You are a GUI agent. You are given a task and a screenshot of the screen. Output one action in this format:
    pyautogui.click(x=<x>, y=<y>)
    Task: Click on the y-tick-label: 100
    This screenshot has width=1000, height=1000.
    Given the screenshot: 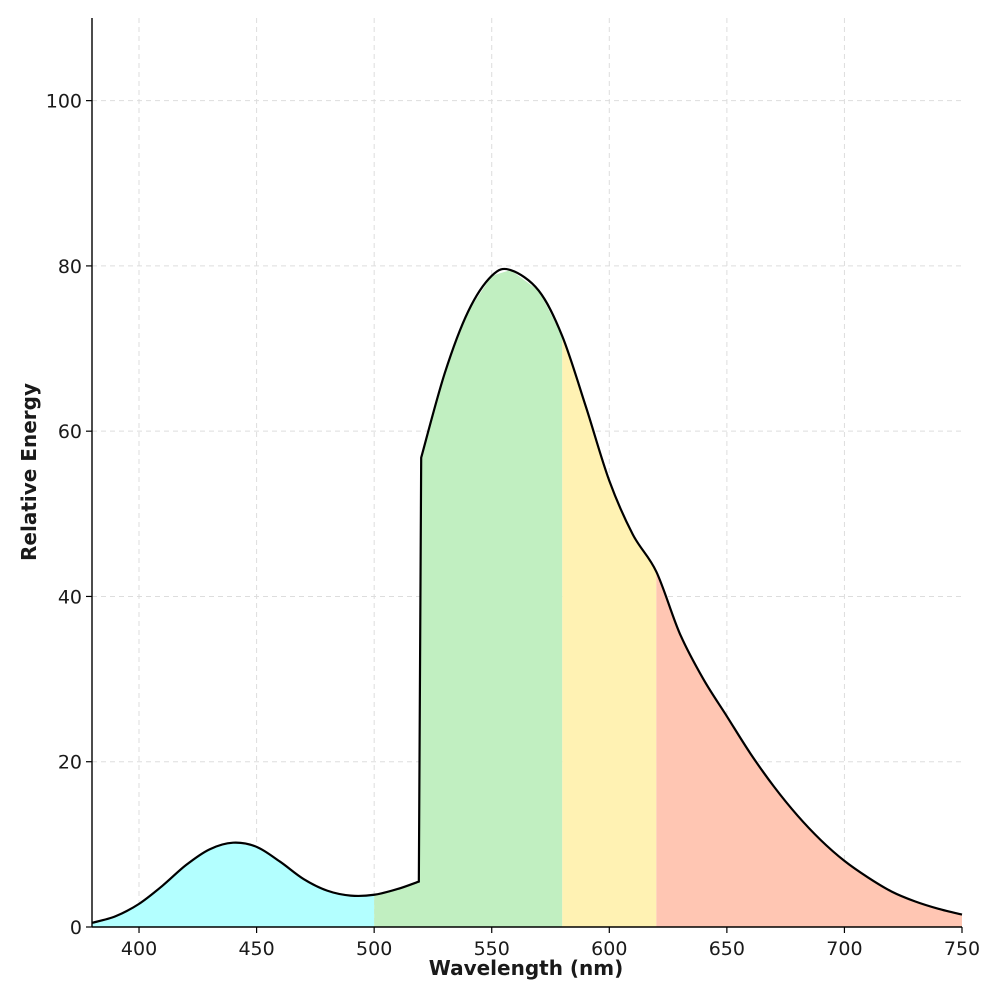 What is the action you would take?
    pyautogui.click(x=64, y=102)
    